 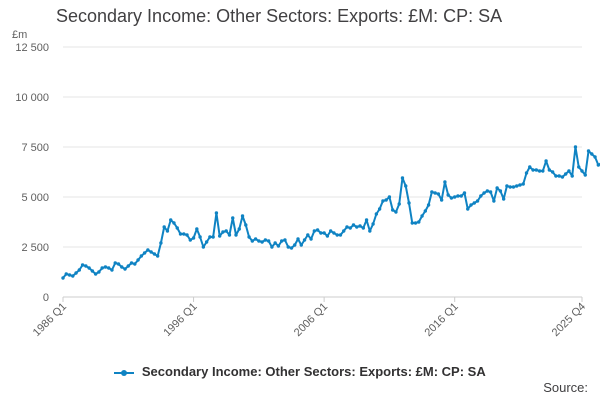 I want to click on source-label: Source:, so click(x=565, y=387).